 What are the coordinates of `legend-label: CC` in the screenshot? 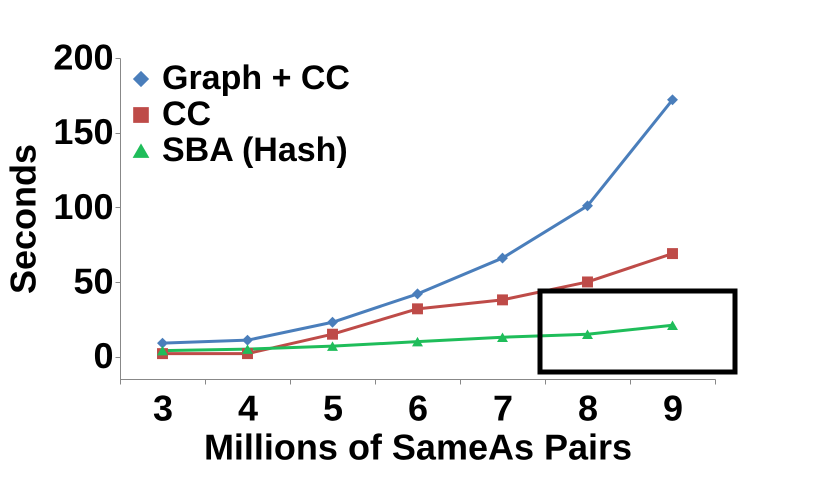 It's located at (187, 114).